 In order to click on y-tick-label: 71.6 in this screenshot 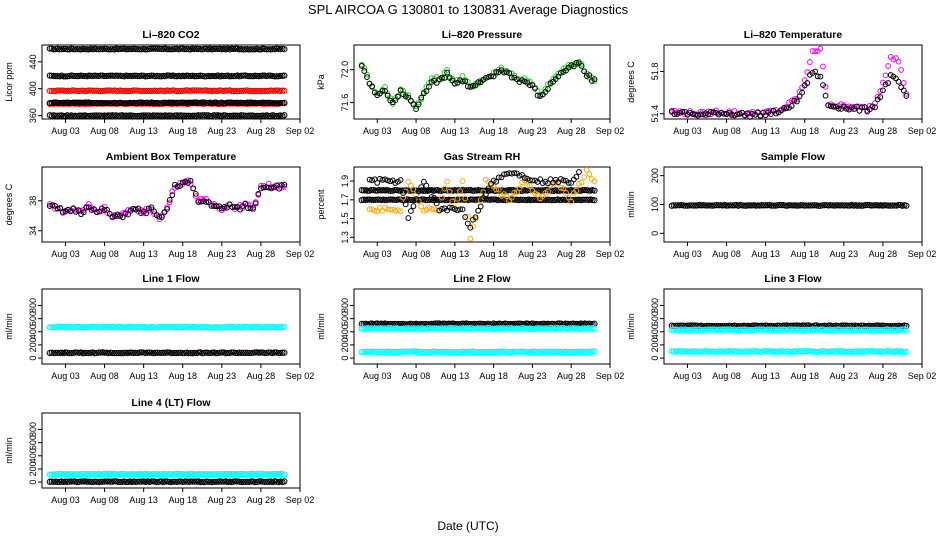, I will do `click(345, 103)`.